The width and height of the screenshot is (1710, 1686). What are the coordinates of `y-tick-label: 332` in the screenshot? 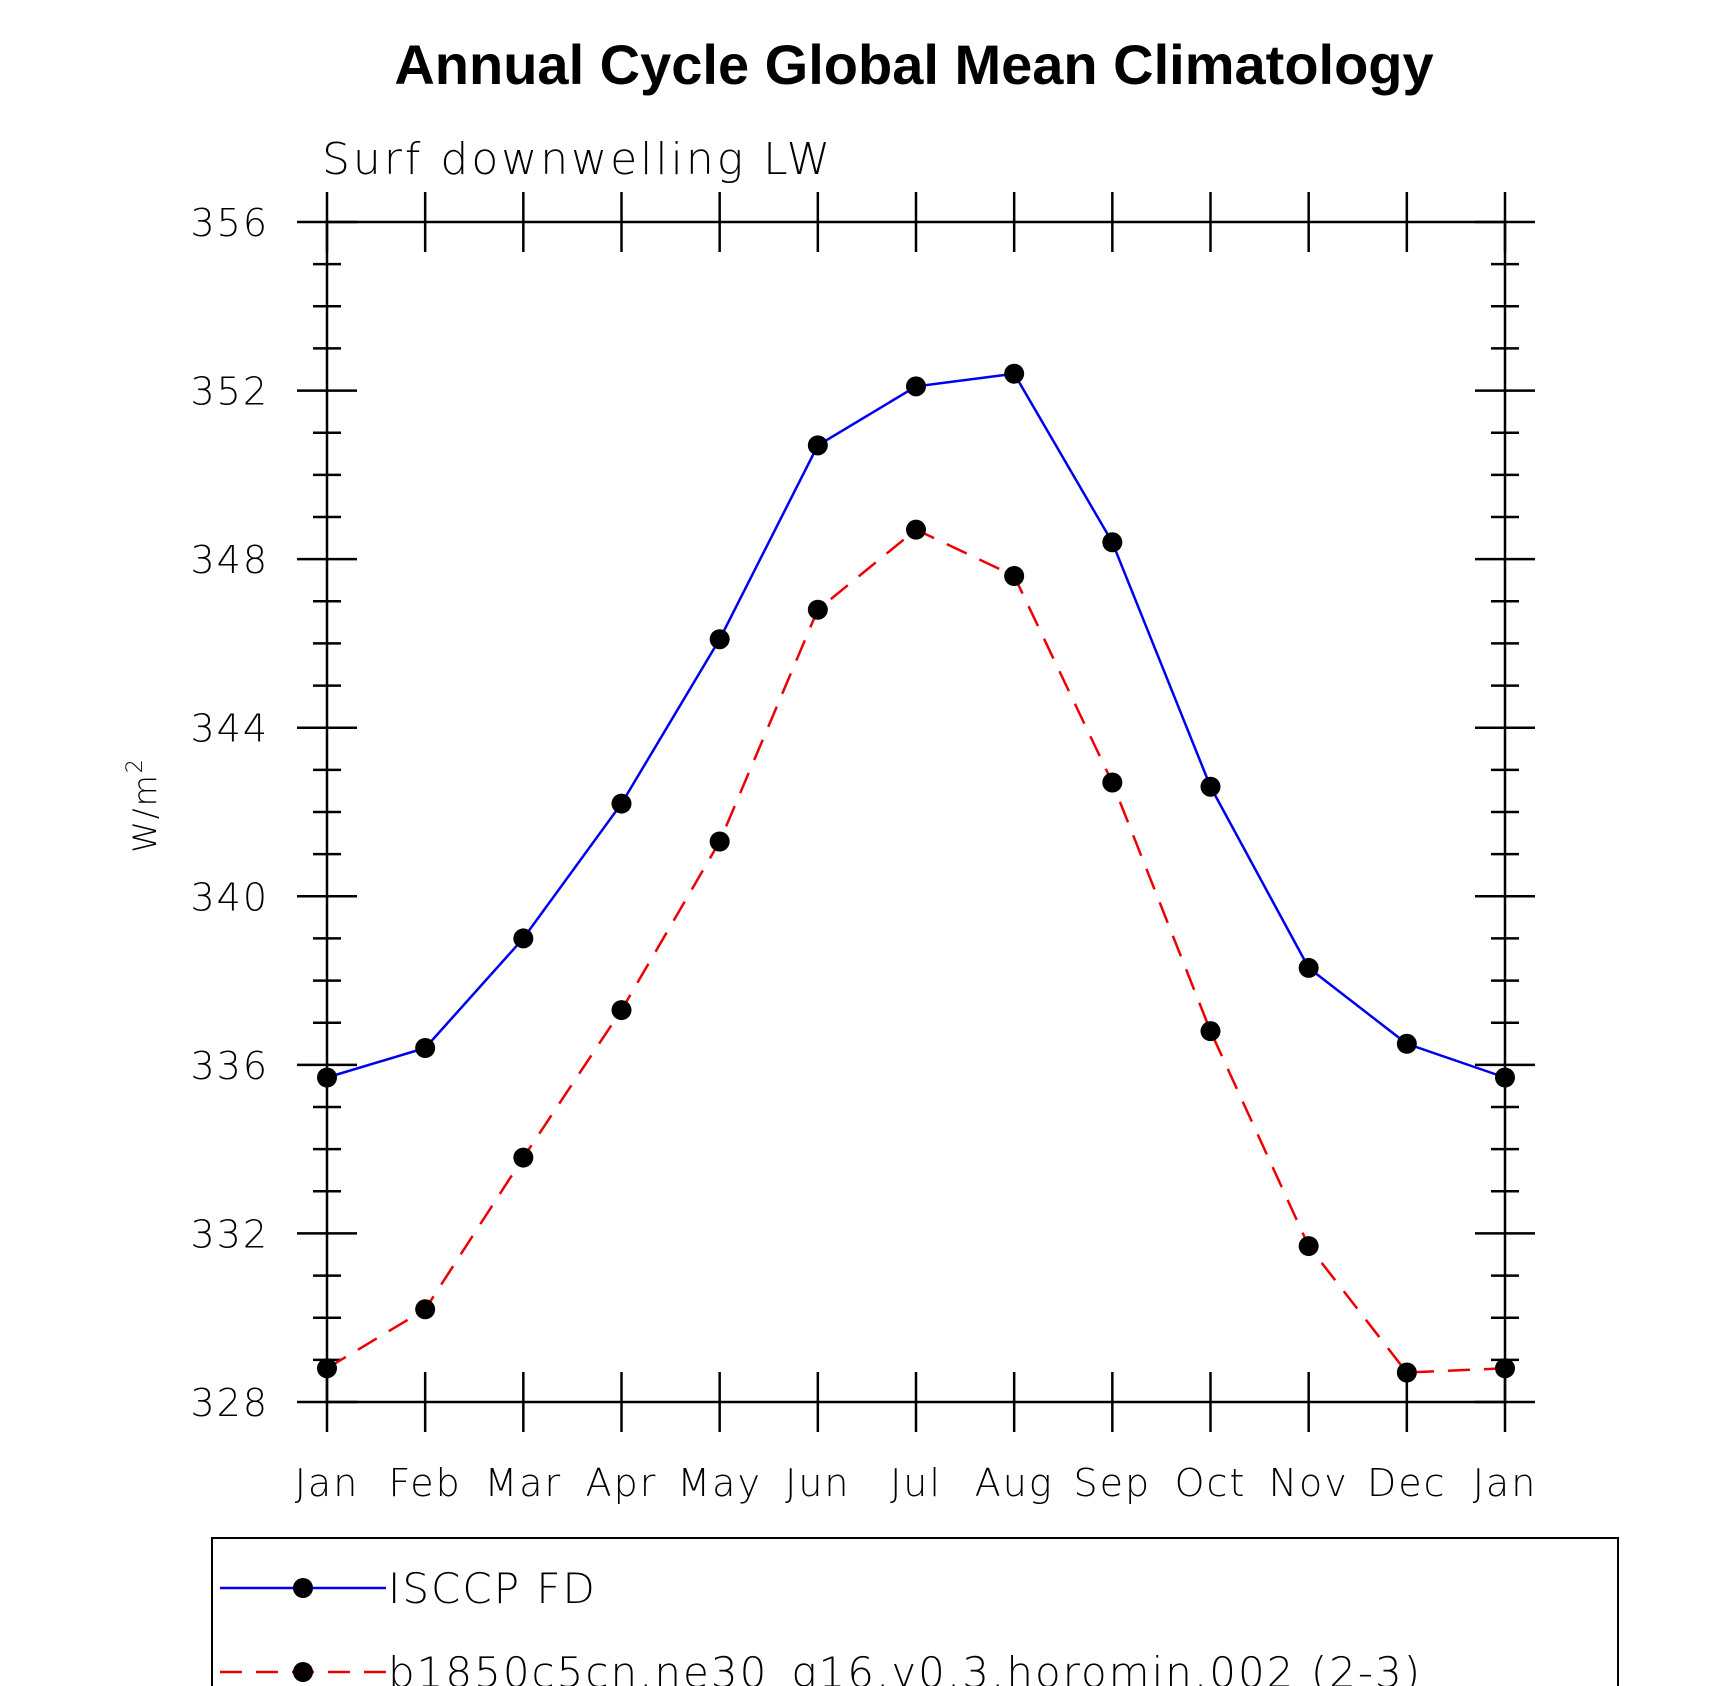 It's located at (229, 1234).